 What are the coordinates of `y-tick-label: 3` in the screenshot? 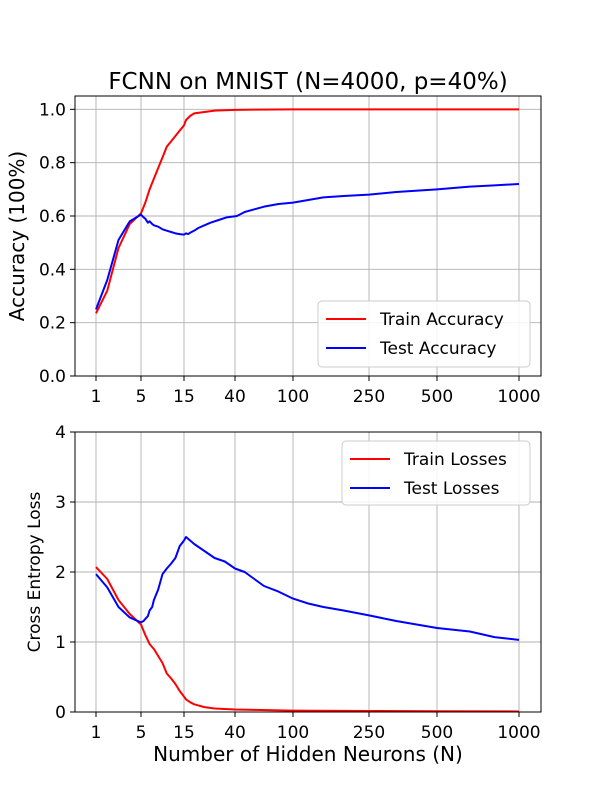 It's located at (60, 503).